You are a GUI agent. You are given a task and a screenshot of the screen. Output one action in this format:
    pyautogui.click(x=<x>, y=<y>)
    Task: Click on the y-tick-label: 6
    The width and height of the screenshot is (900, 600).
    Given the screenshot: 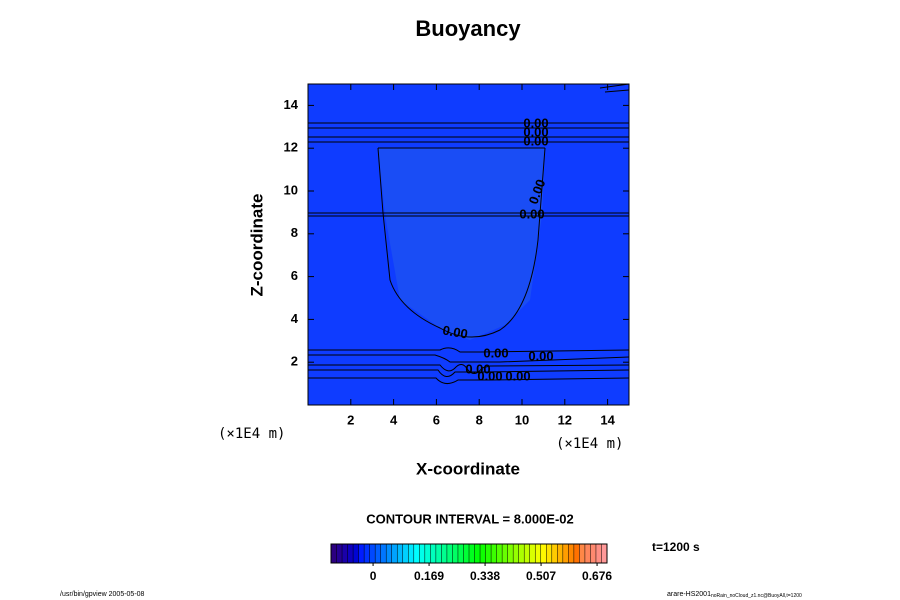 What is the action you would take?
    pyautogui.click(x=294, y=275)
    